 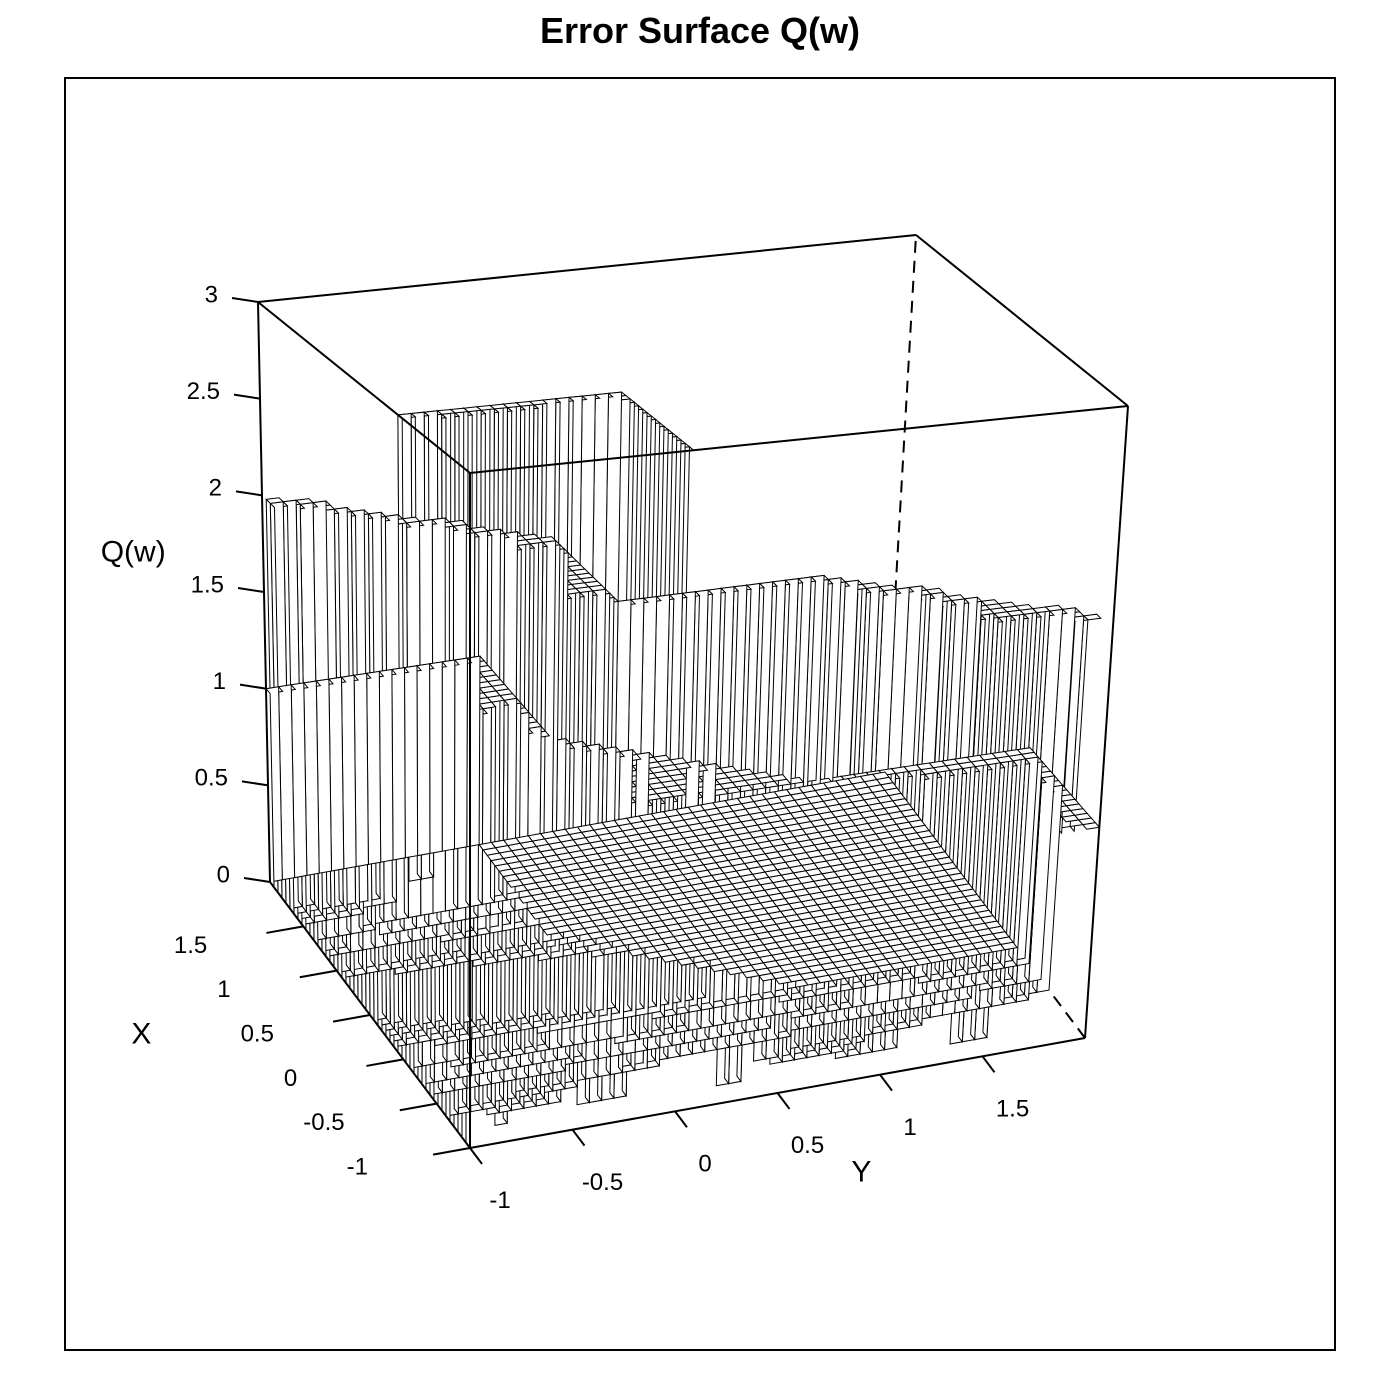 What do you see at coordinates (700, 30) in the screenshot?
I see `chart-title: Error Surface Q(w)` at bounding box center [700, 30].